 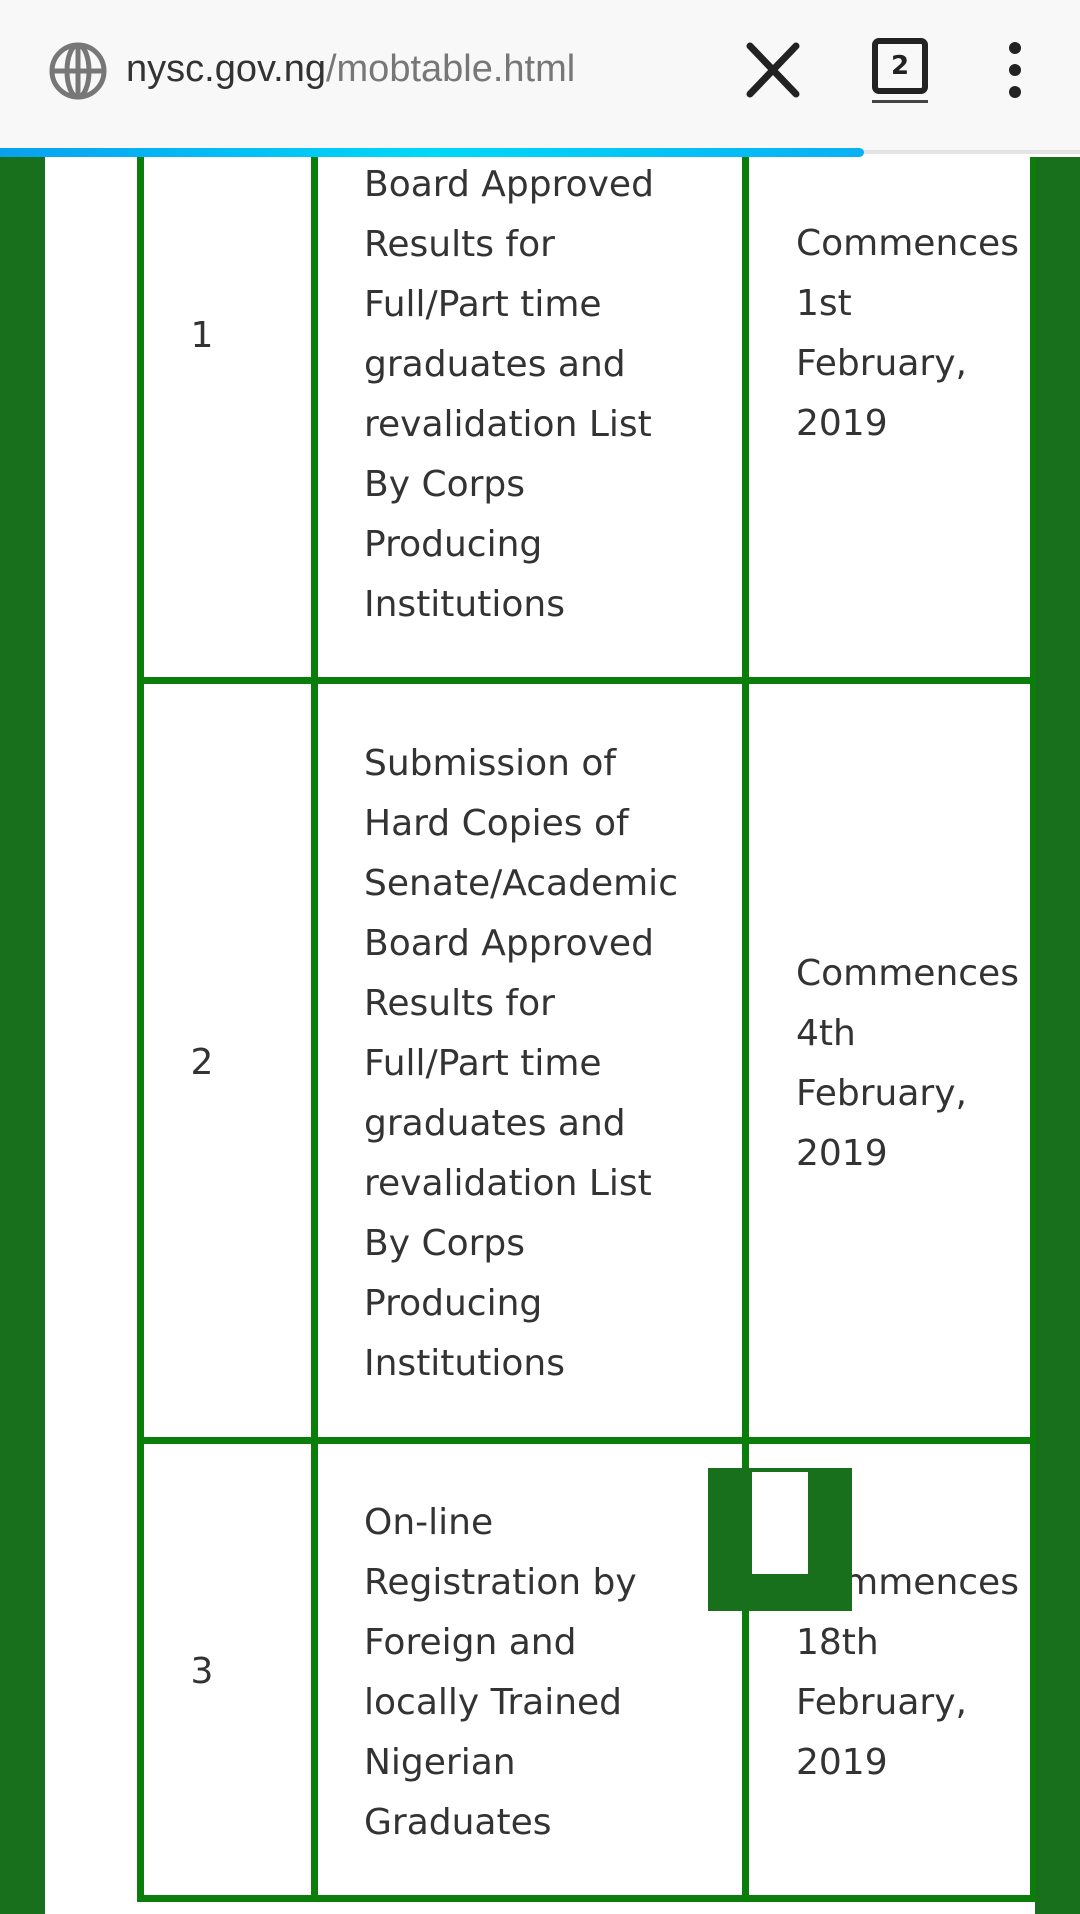 What do you see at coordinates (907, 333) in the screenshot?
I see `date-cell: Commences 1st February, 2019` at bounding box center [907, 333].